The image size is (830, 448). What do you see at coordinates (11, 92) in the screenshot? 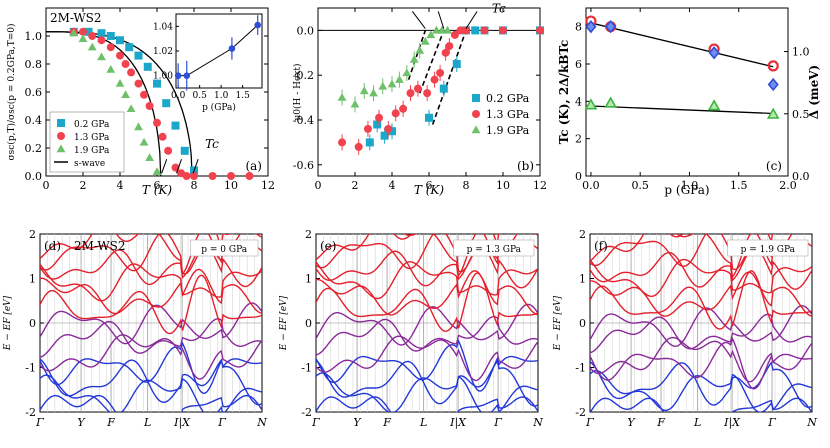
I see `y-axis-label: σsc(p,T)/σsc(p = 0.2GPa,T=0)` at bounding box center [11, 92].